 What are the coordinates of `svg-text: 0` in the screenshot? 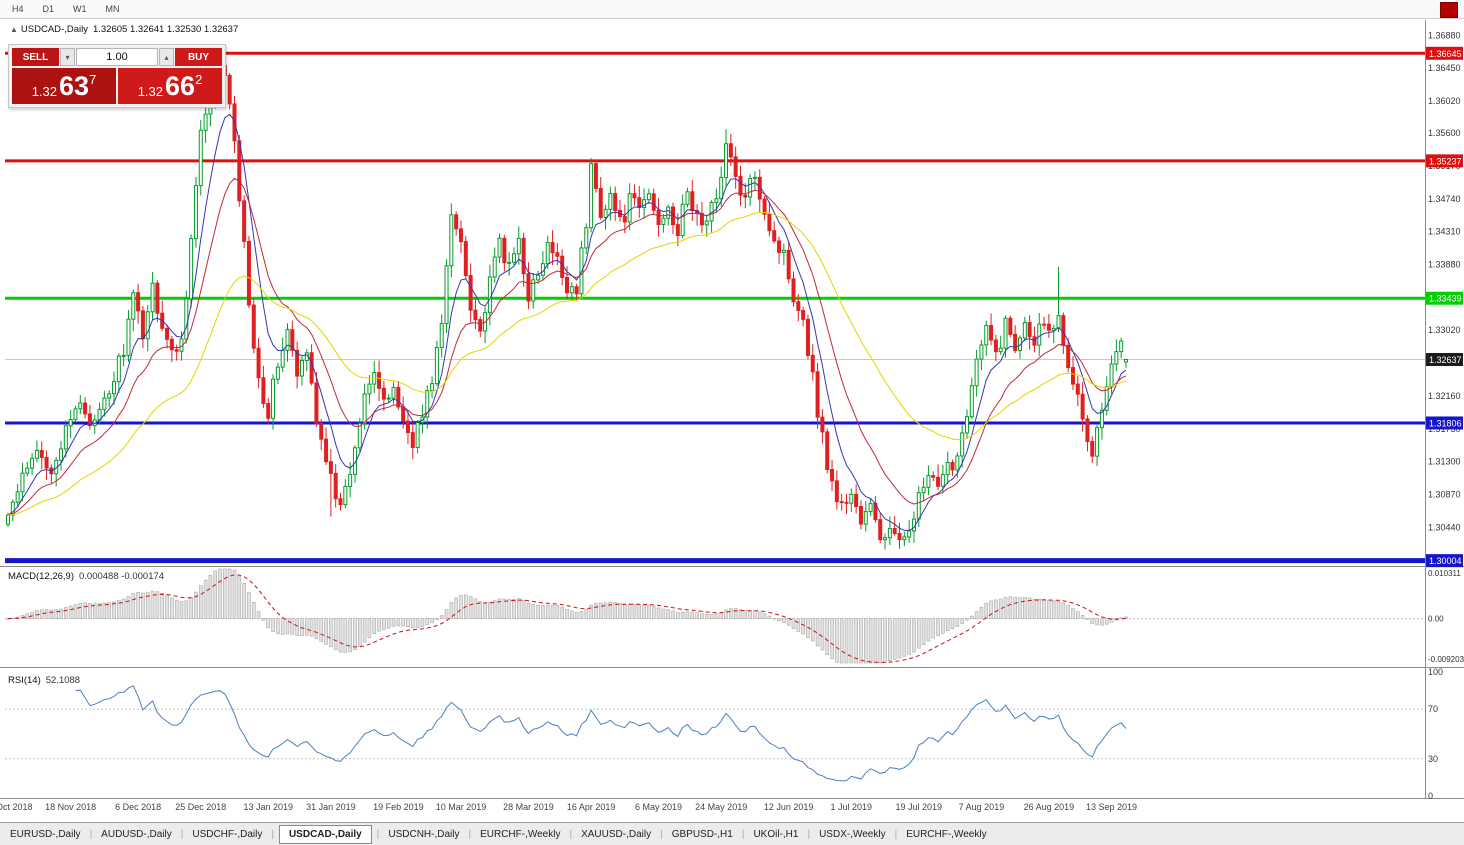 It's located at (1430, 796).